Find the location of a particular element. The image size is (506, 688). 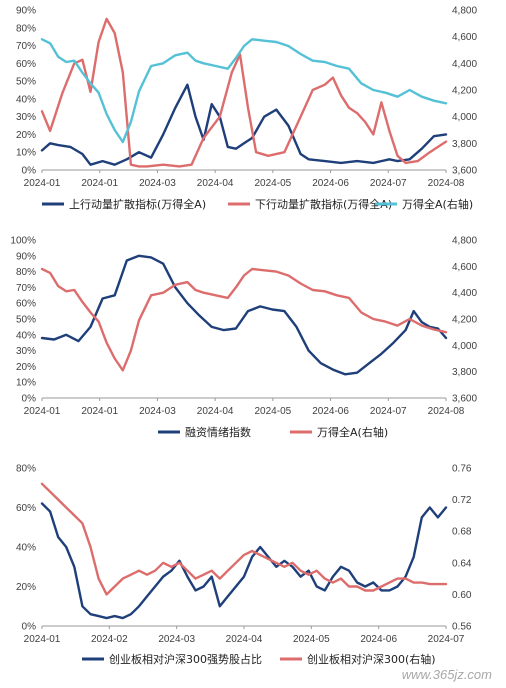

y-right-tick-label: 0.56 is located at coordinates (462, 627).